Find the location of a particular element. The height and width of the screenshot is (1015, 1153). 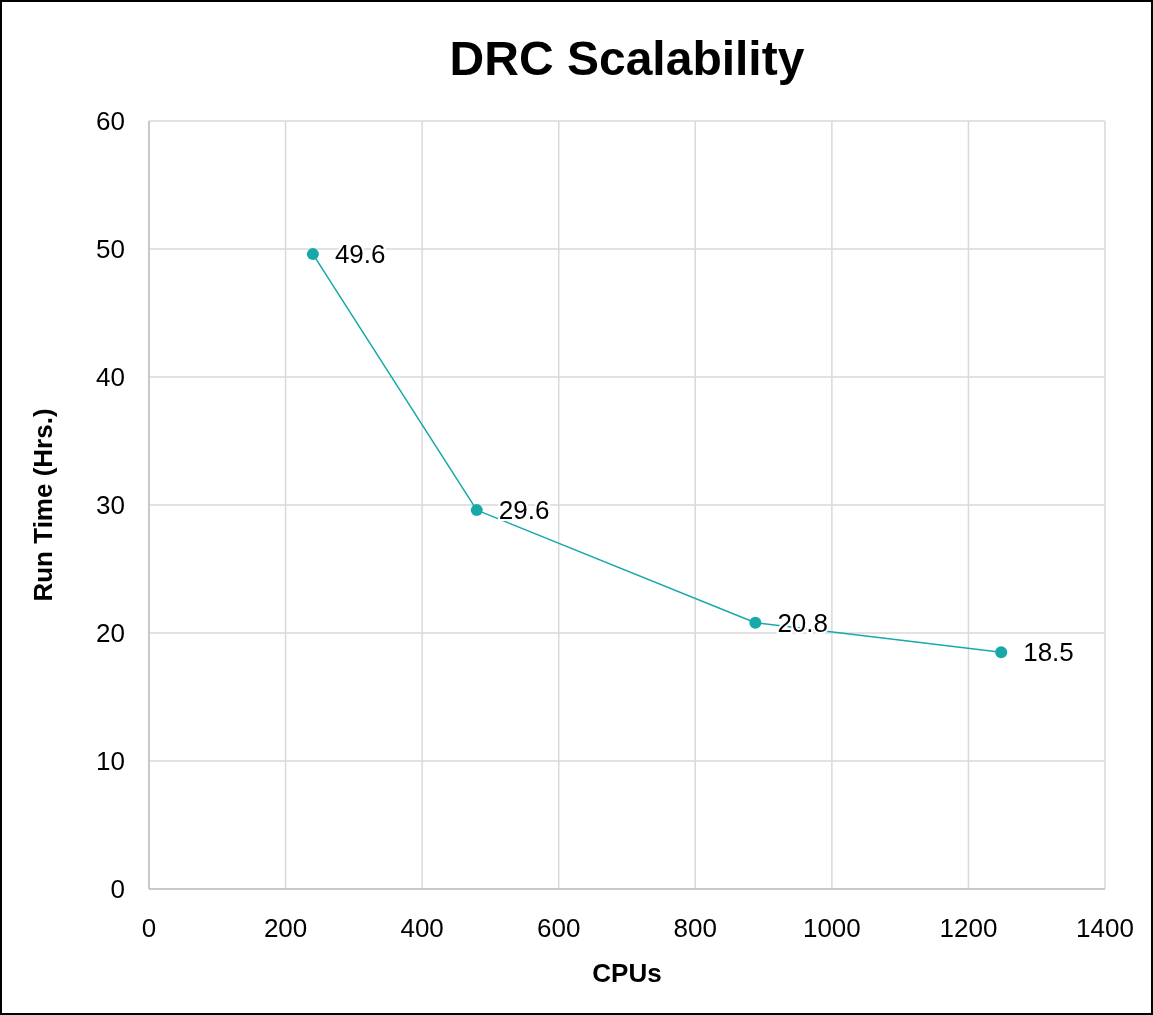

x-tick-label: 200 is located at coordinates (285, 928).